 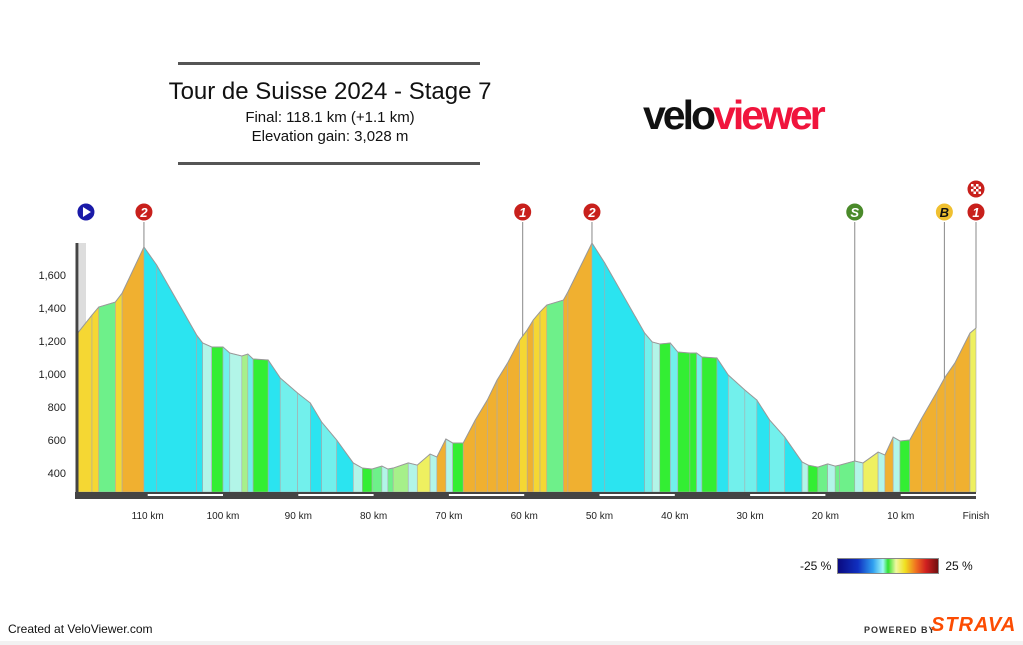 I want to click on x-axis-bar, so click(x=525, y=495).